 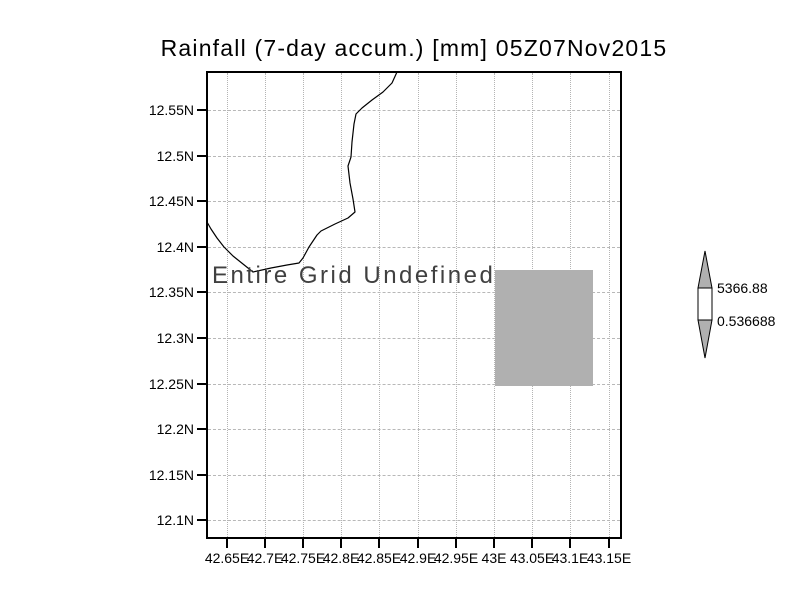 What do you see at coordinates (705, 339) in the screenshot?
I see `colorbar-bottom-arrow-icon` at bounding box center [705, 339].